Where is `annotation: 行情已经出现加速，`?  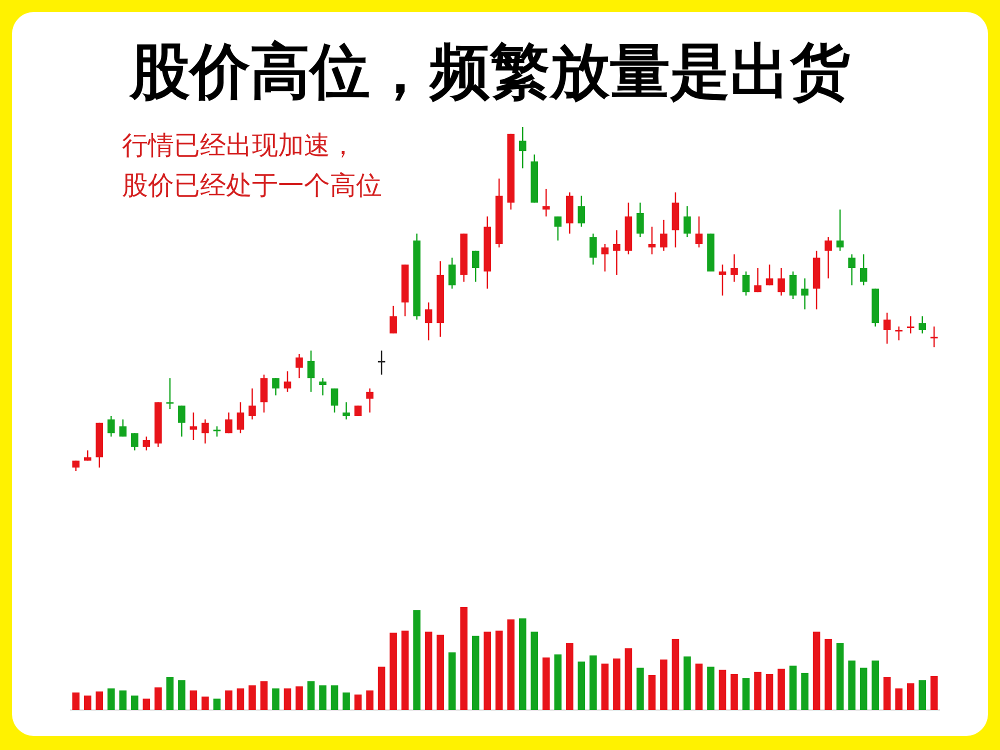
annotation: 行情已经出现加速， is located at coordinates (239, 146).